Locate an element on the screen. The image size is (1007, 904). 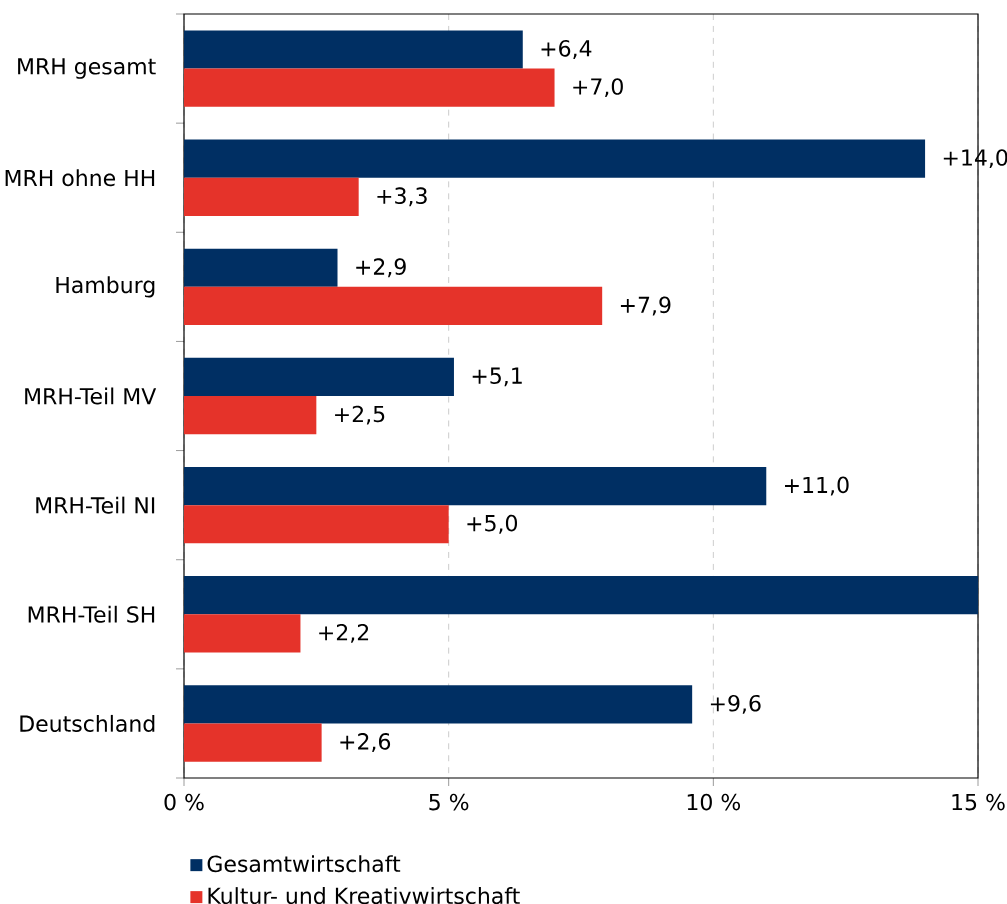
data-label: +6,4 is located at coordinates (566, 49).